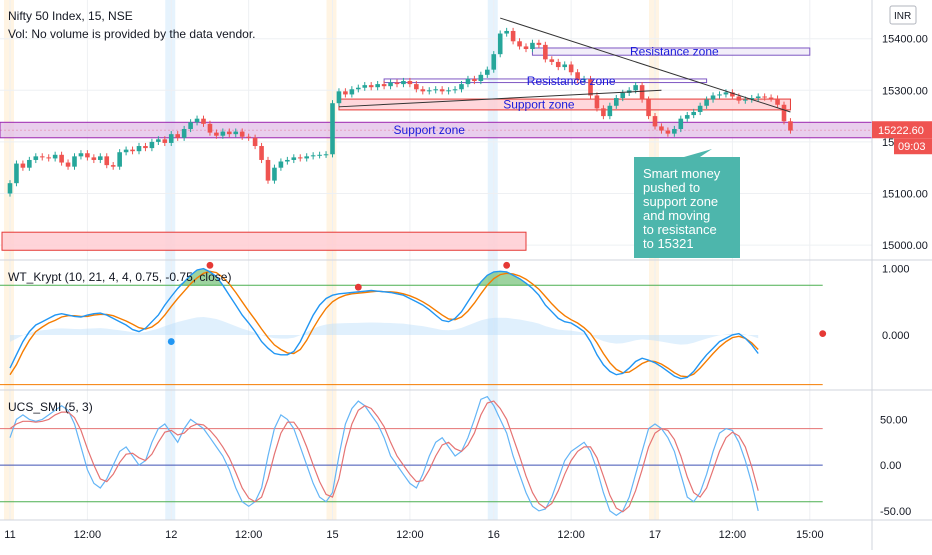 Image resolution: width=932 pixels, height=555 pixels. I want to click on time-tick-label: 11, so click(9, 535).